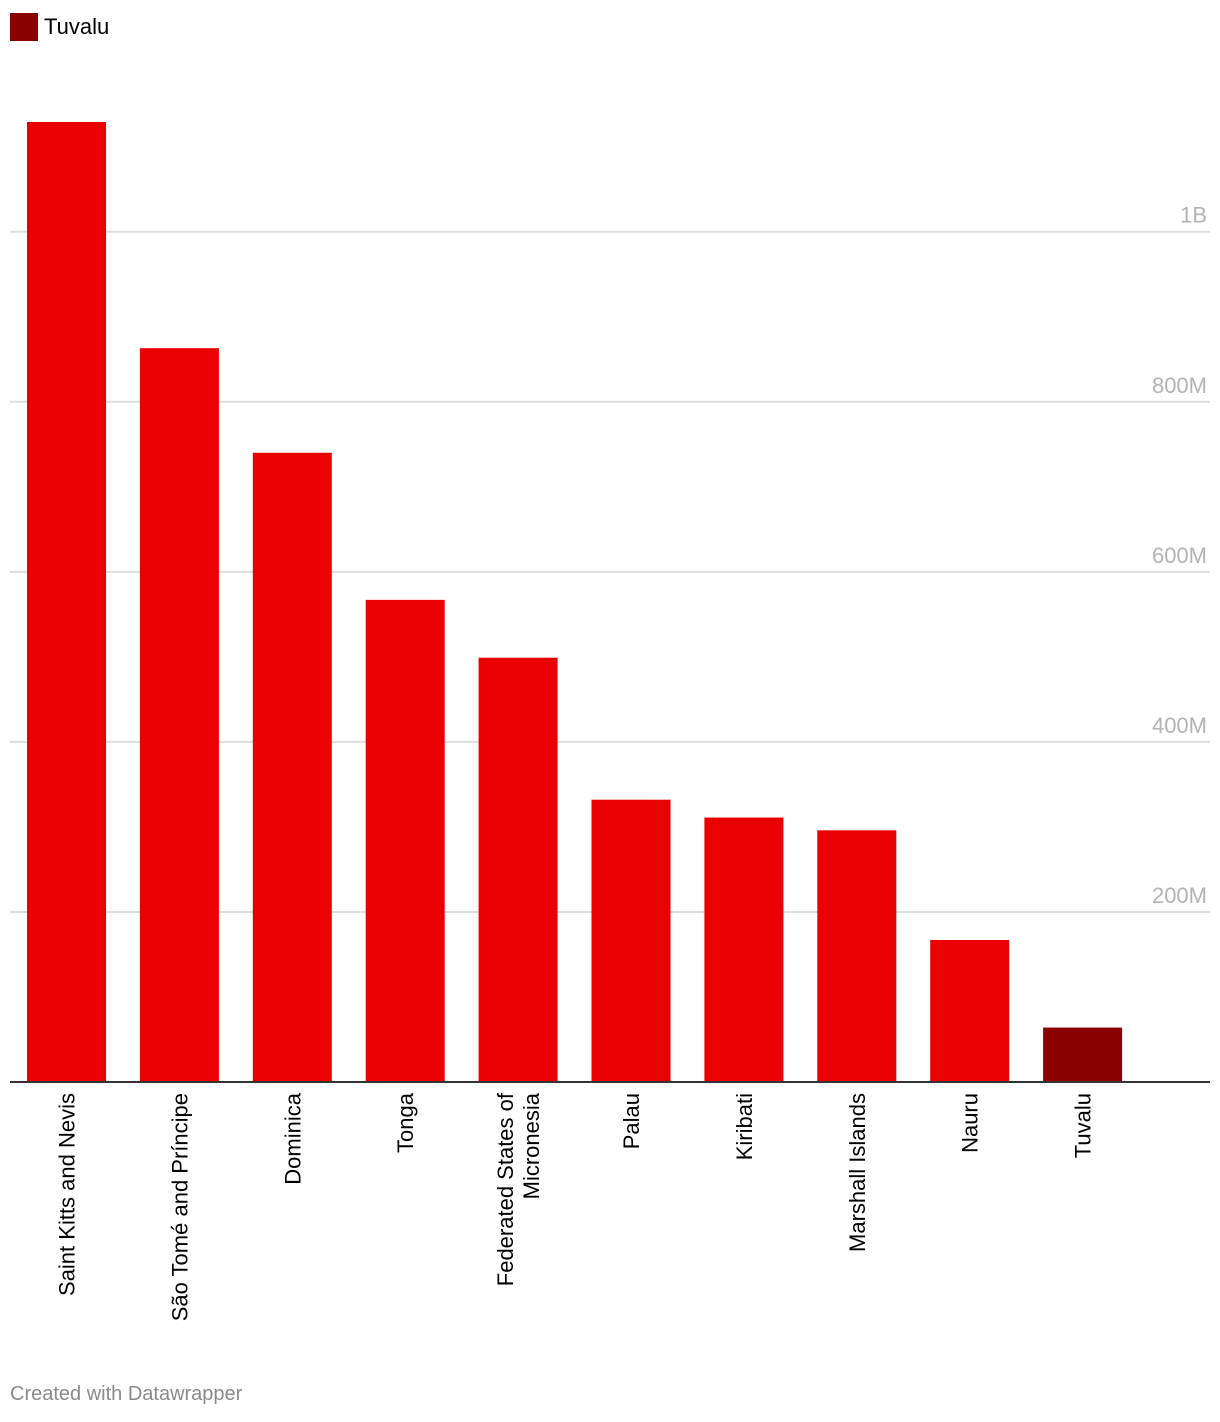 This screenshot has width=1220, height=1422. I want to click on x-tick-label: Saint Kitts and Nevis, so click(67, 1194).